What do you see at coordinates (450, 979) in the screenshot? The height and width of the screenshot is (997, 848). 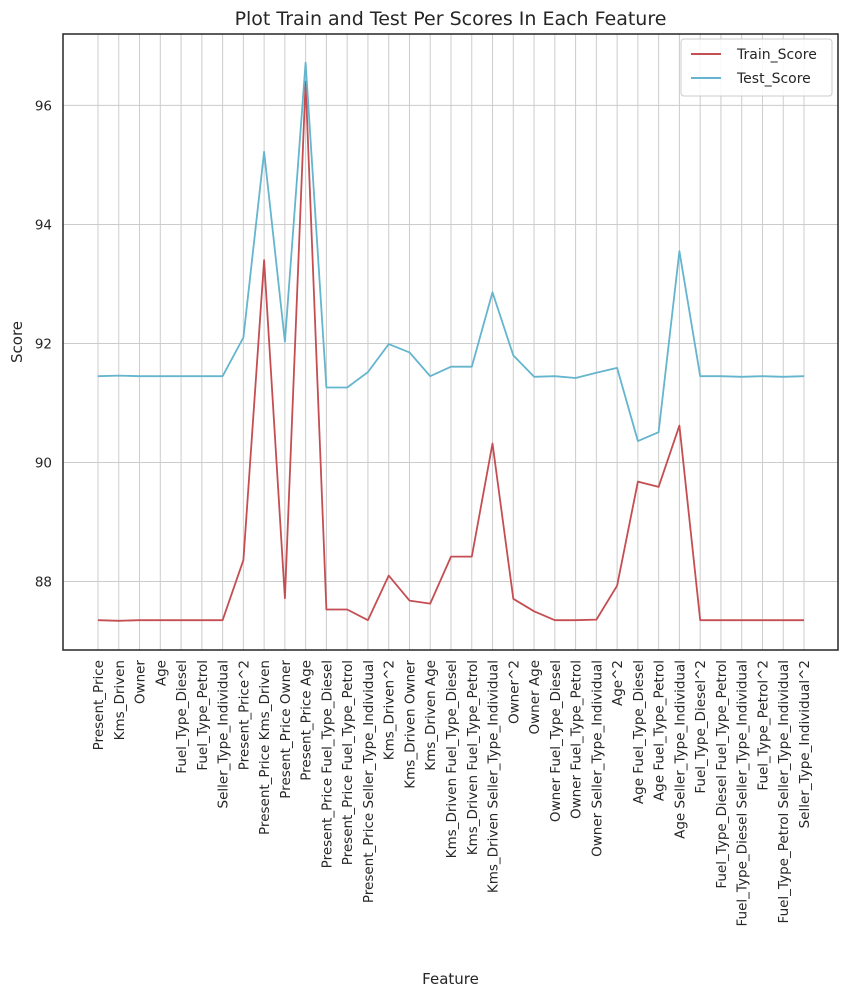 I see `x-axis-label: Feature` at bounding box center [450, 979].